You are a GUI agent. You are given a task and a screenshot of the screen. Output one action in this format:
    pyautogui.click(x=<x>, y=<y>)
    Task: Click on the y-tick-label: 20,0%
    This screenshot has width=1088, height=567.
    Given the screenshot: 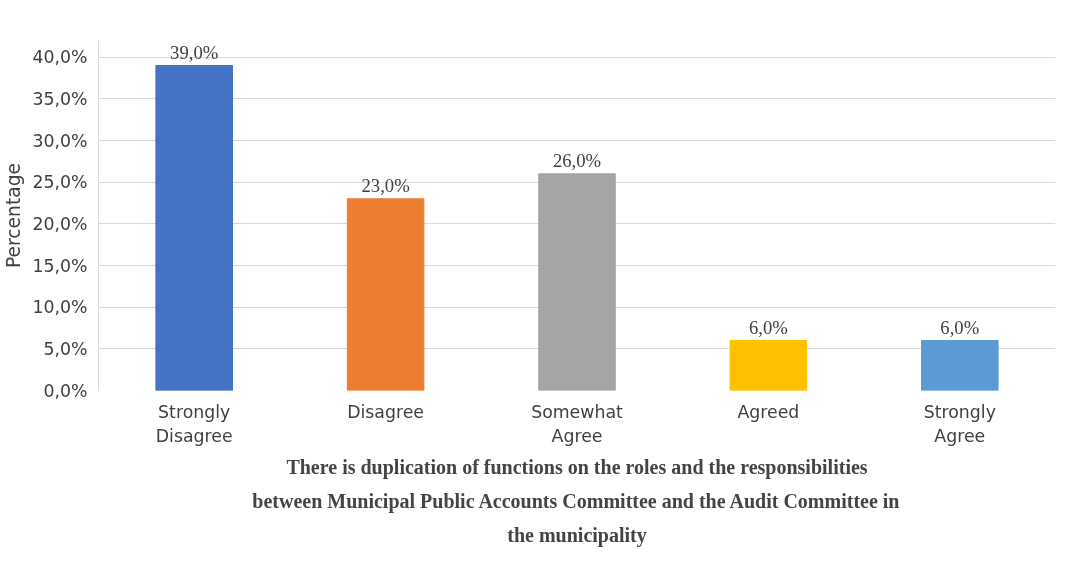 What is the action you would take?
    pyautogui.click(x=60, y=223)
    